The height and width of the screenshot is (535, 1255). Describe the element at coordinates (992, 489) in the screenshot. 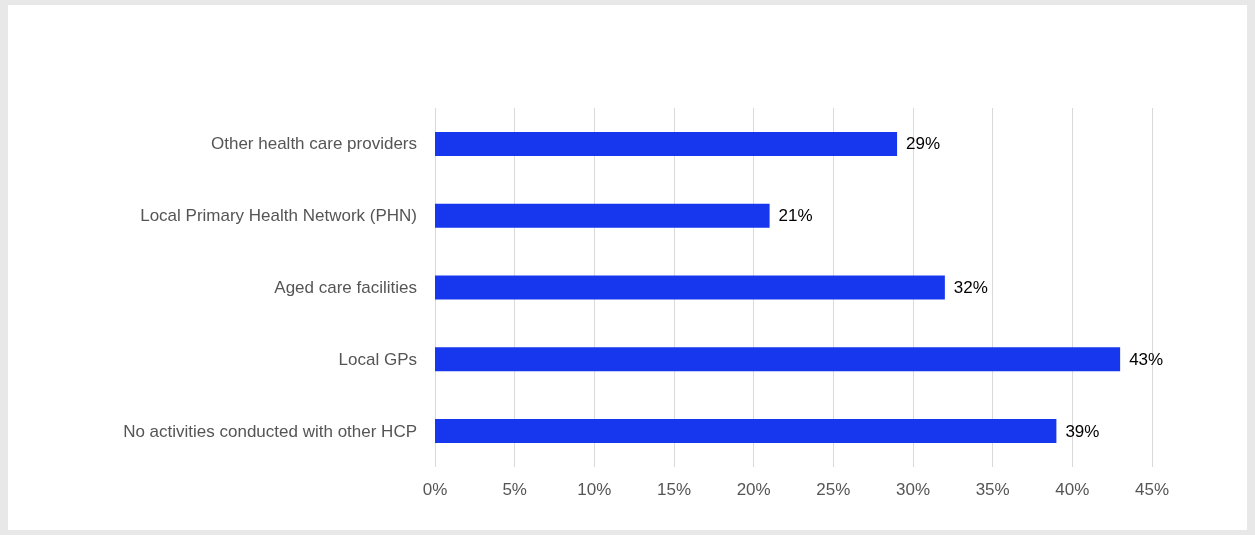

I see `x-tick-label: 35%` at that location.